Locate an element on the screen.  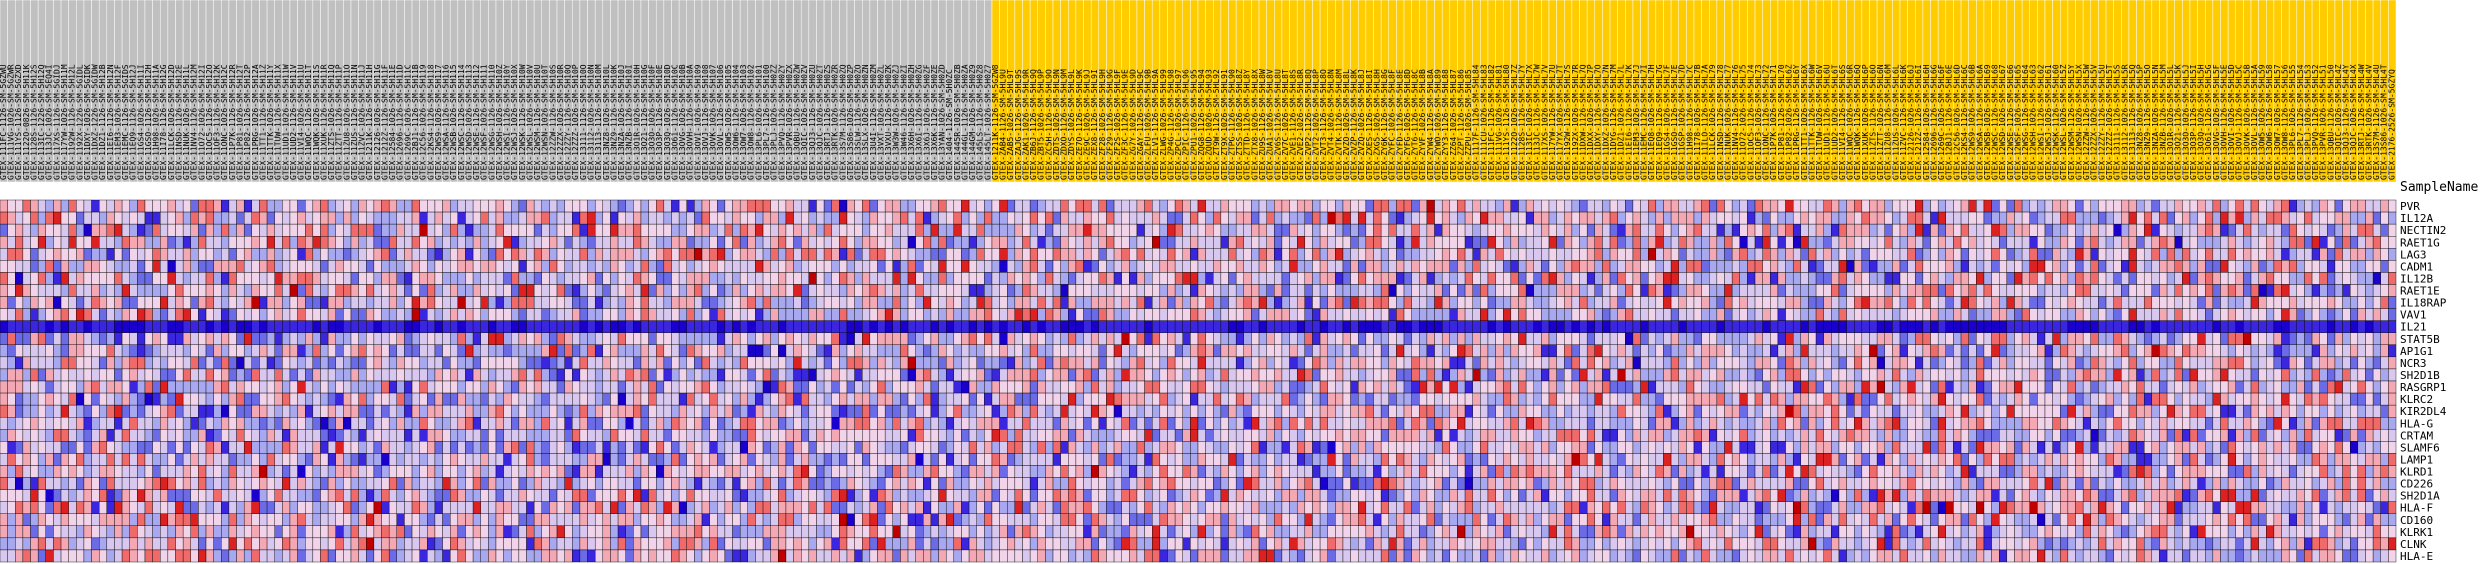
column-label: GTEX-13OVG-1026-SM-5H10B is located at coordinates (682, 122).